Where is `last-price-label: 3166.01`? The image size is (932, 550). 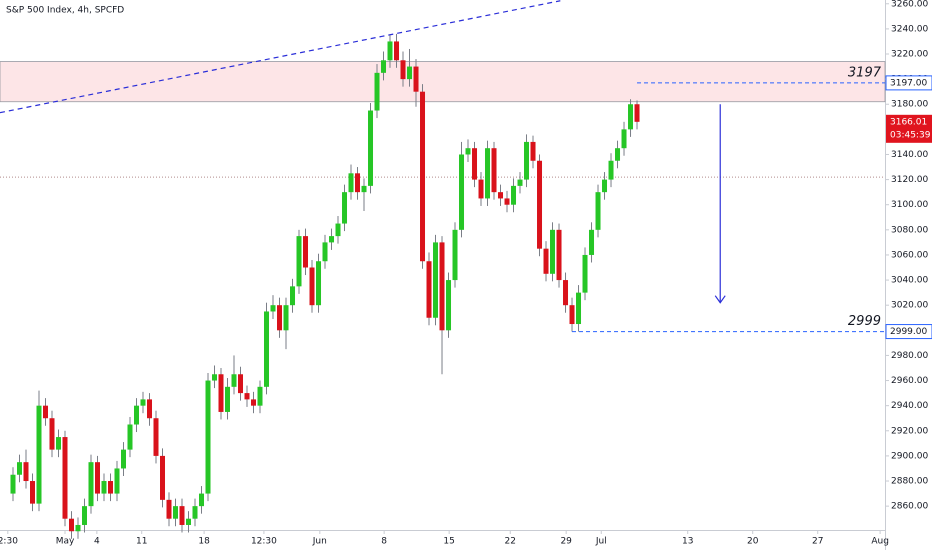 last-price-label: 3166.01 is located at coordinates (908, 122).